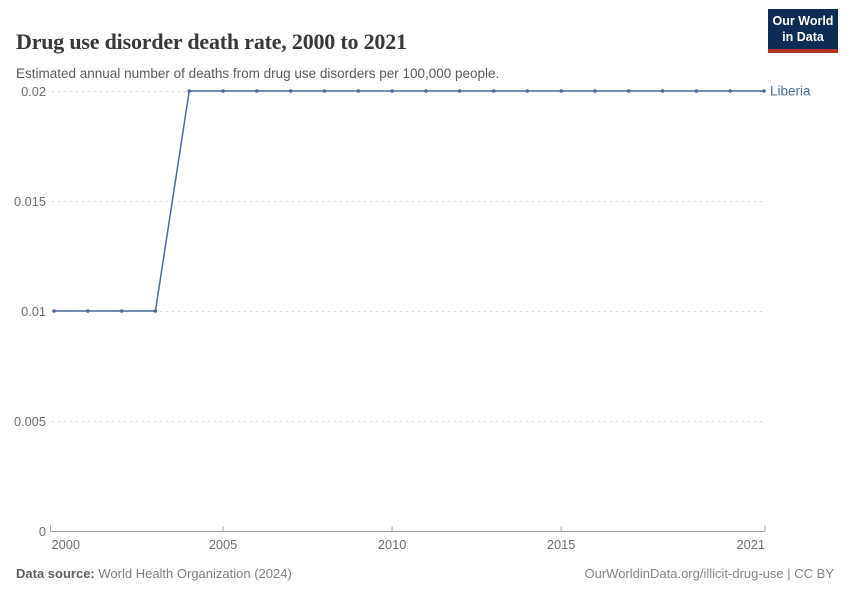 This screenshot has width=850, height=600. Describe the element at coordinates (790, 91) in the screenshot. I see `series-label-liberia: Liberia` at that location.